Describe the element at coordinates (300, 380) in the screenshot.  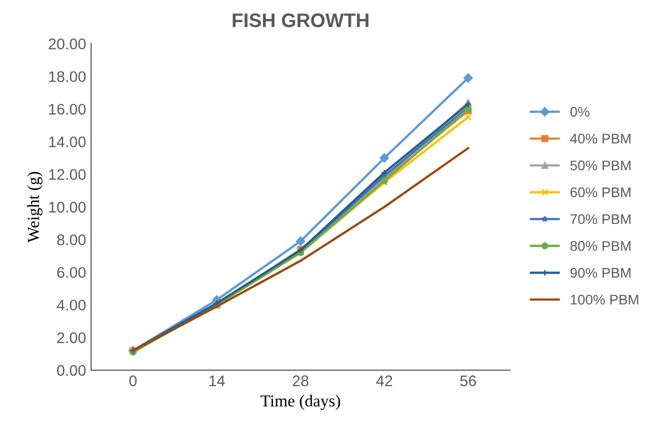
I see `x-tick-label: 28` at that location.